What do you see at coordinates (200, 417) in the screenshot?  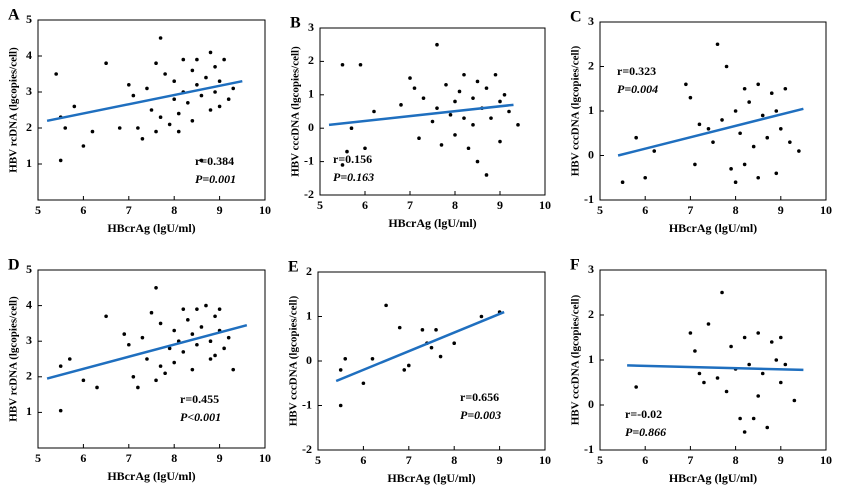 I see `p-annotation: P<0.001` at bounding box center [200, 417].